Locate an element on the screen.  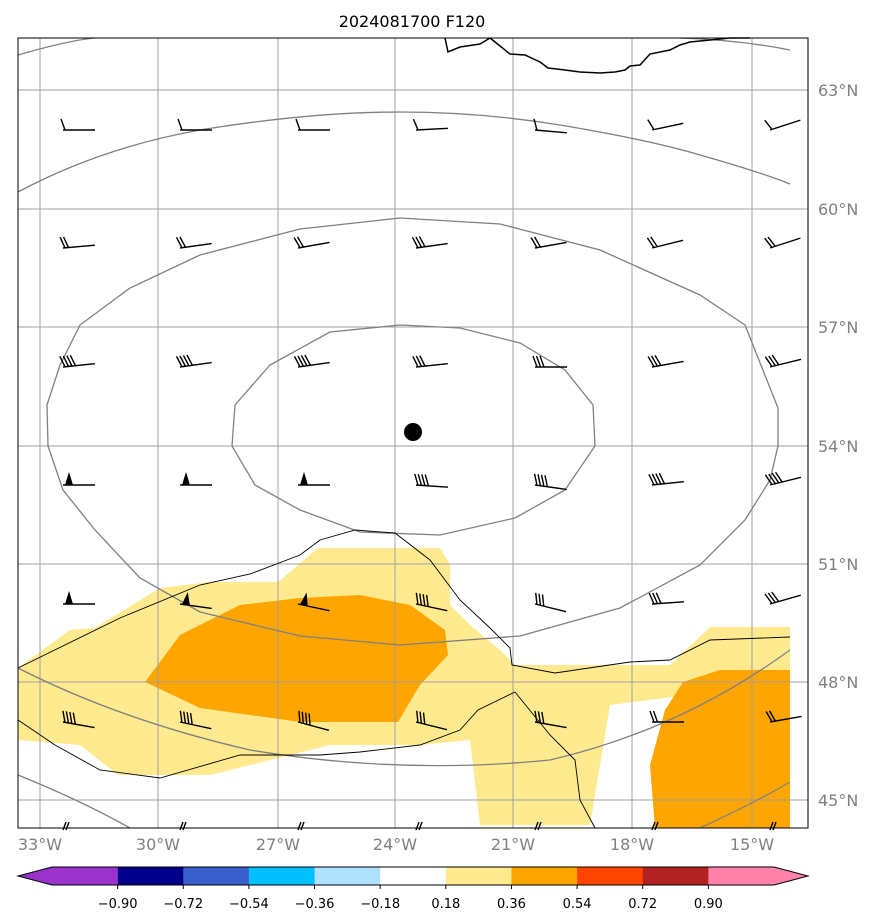
longitude-label: 15°W is located at coordinates (752, 844).